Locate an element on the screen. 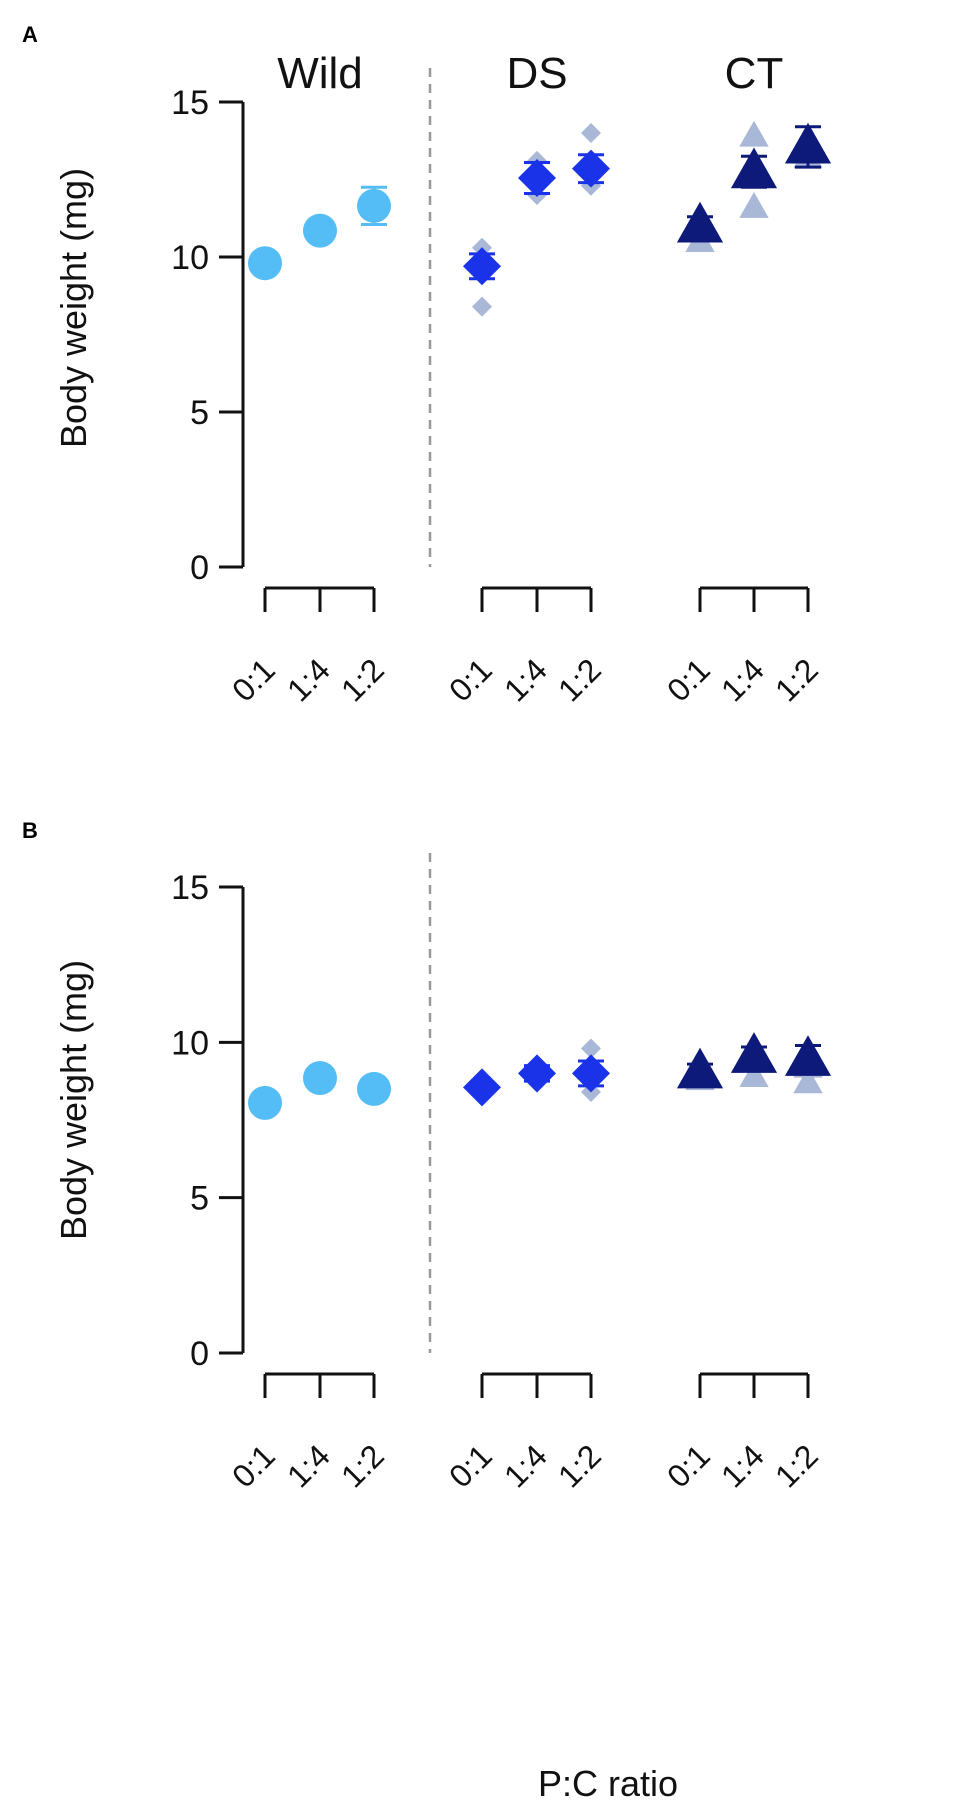 The image size is (975, 1817). panel-label-a: A is located at coordinates (30, 34).